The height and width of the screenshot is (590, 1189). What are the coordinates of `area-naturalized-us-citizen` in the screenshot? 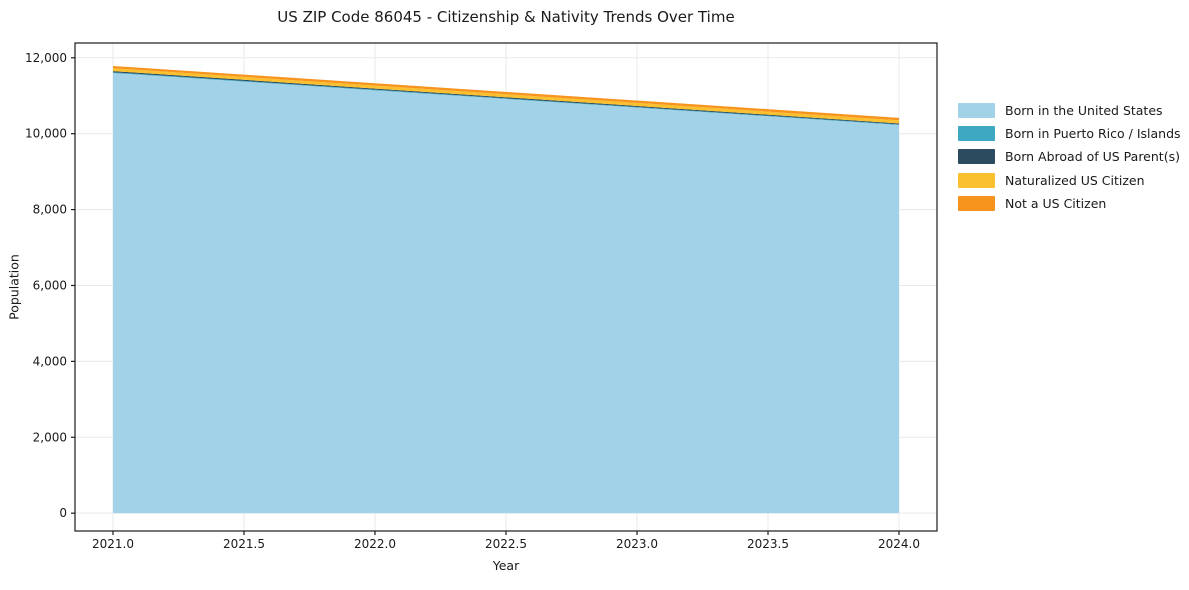 It's located at (506, 96).